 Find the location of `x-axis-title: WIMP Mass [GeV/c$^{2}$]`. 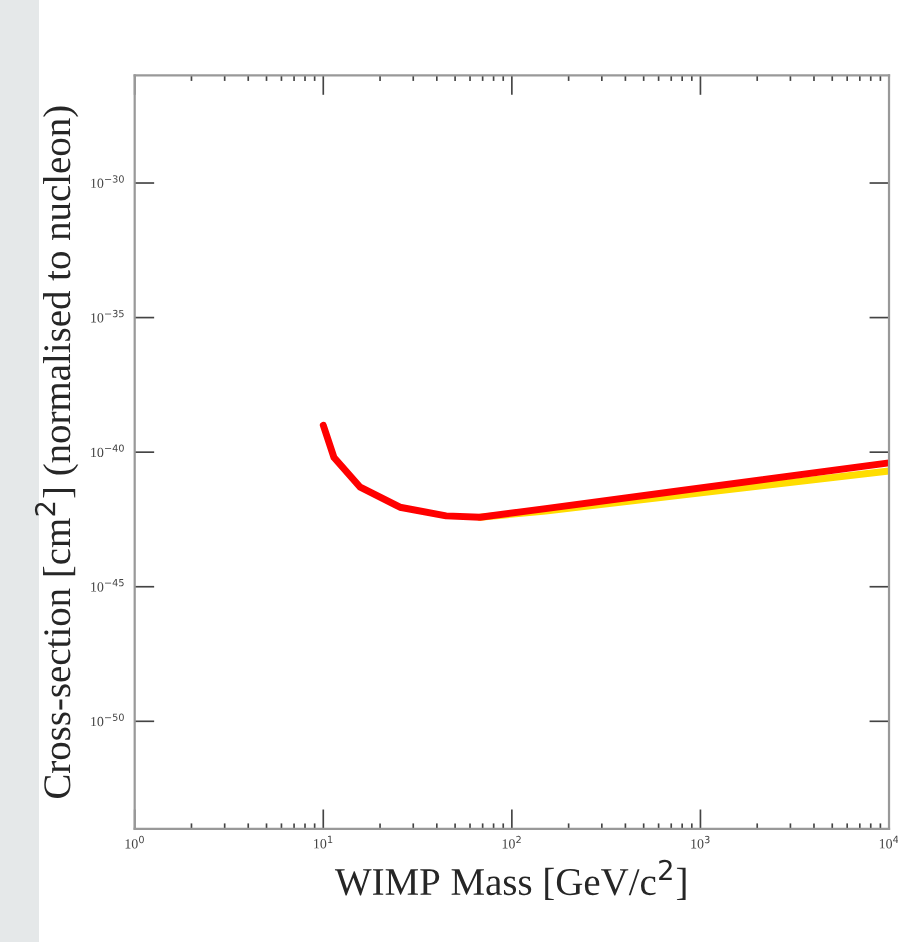

x-axis-title: WIMP Mass [GeV/c$^{2}$] is located at coordinates (510, 880).